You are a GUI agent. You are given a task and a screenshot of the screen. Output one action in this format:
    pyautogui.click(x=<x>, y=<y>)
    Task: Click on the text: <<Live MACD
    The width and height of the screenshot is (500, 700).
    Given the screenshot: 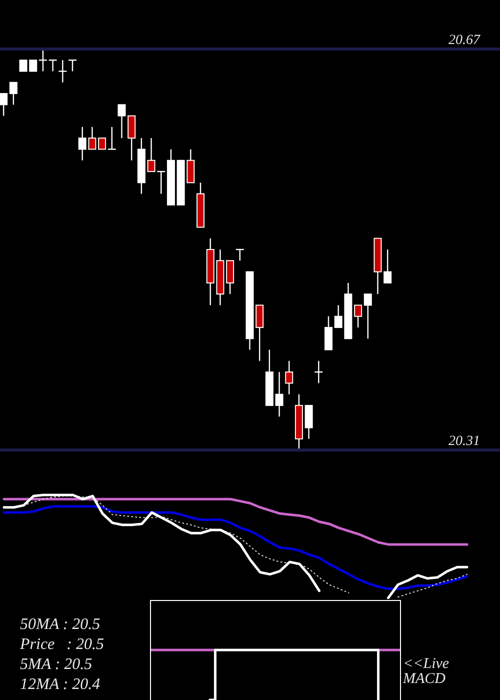 What is the action you would take?
    pyautogui.click(x=426, y=671)
    